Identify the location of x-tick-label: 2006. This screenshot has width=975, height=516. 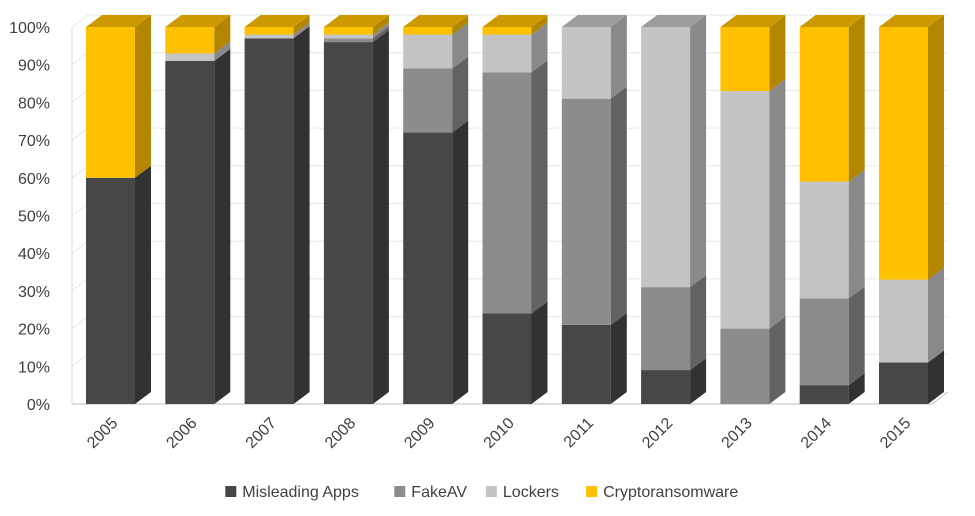
(181, 433).